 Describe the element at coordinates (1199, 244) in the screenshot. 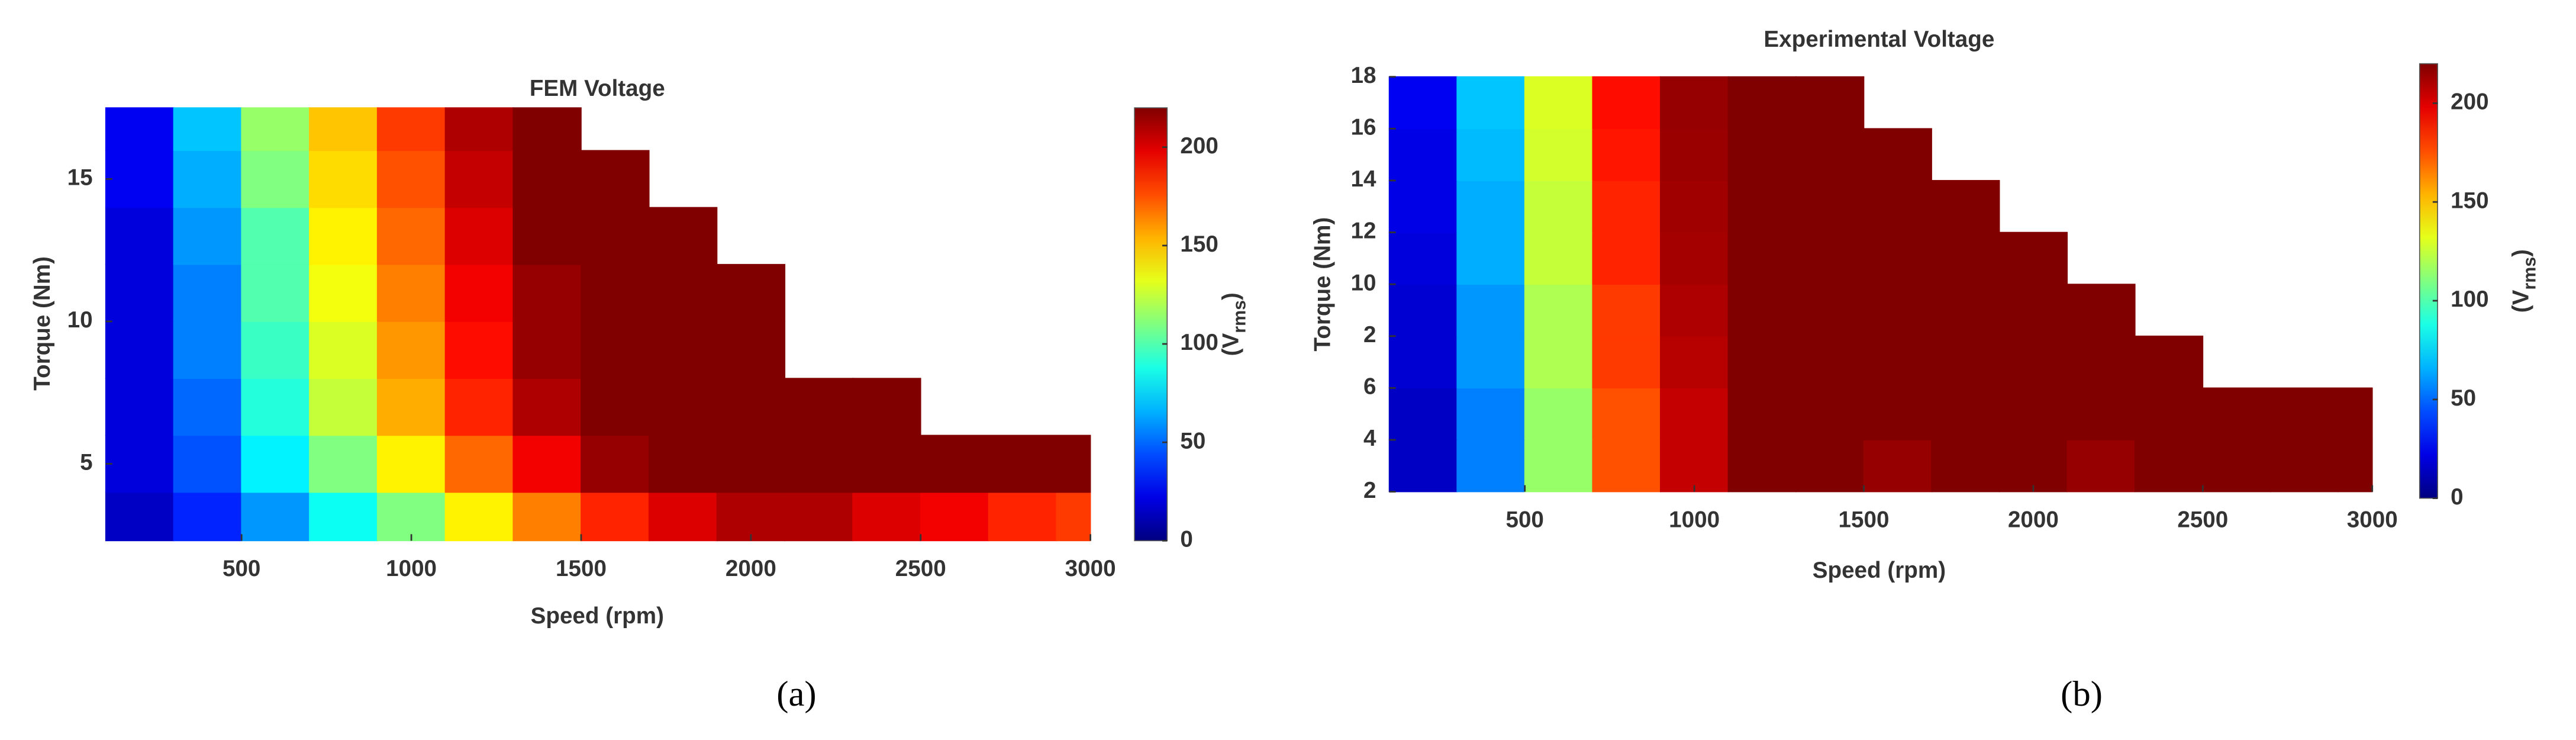

I see `colorbar-tick-label: 150` at that location.